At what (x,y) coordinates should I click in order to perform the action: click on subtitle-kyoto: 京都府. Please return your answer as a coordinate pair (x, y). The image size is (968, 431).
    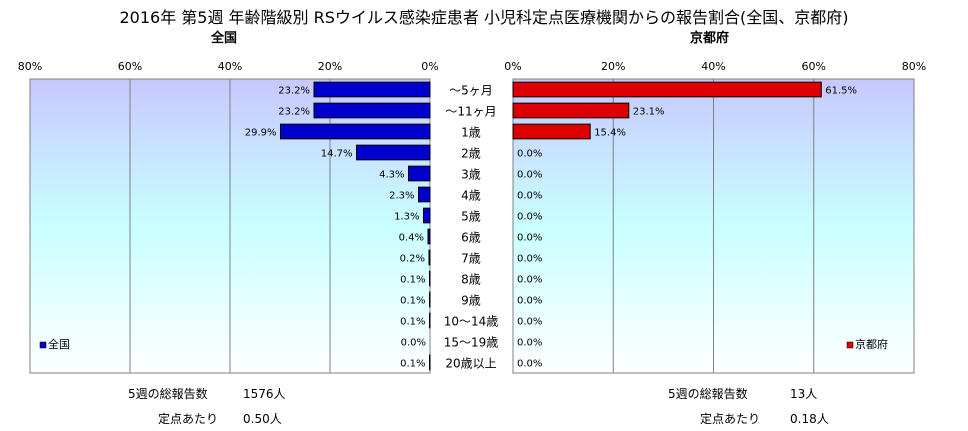
    Looking at the image, I should click on (710, 38).